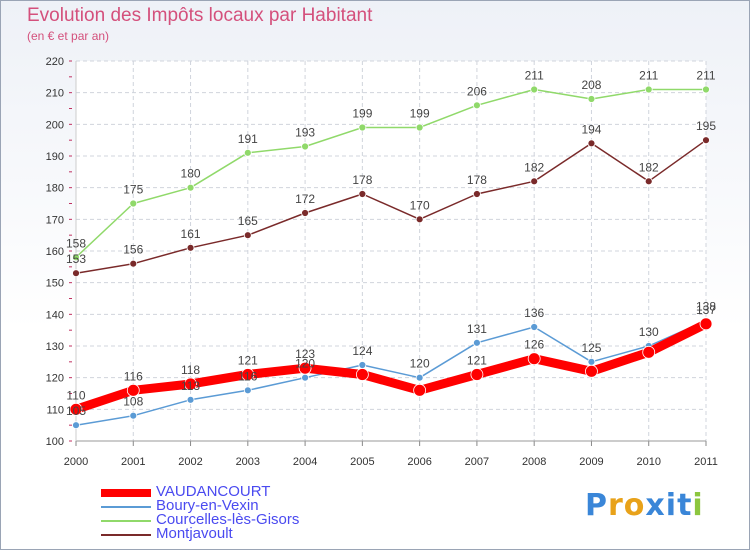  I want to click on chart-subtitle: (en € et par an), so click(68, 36).